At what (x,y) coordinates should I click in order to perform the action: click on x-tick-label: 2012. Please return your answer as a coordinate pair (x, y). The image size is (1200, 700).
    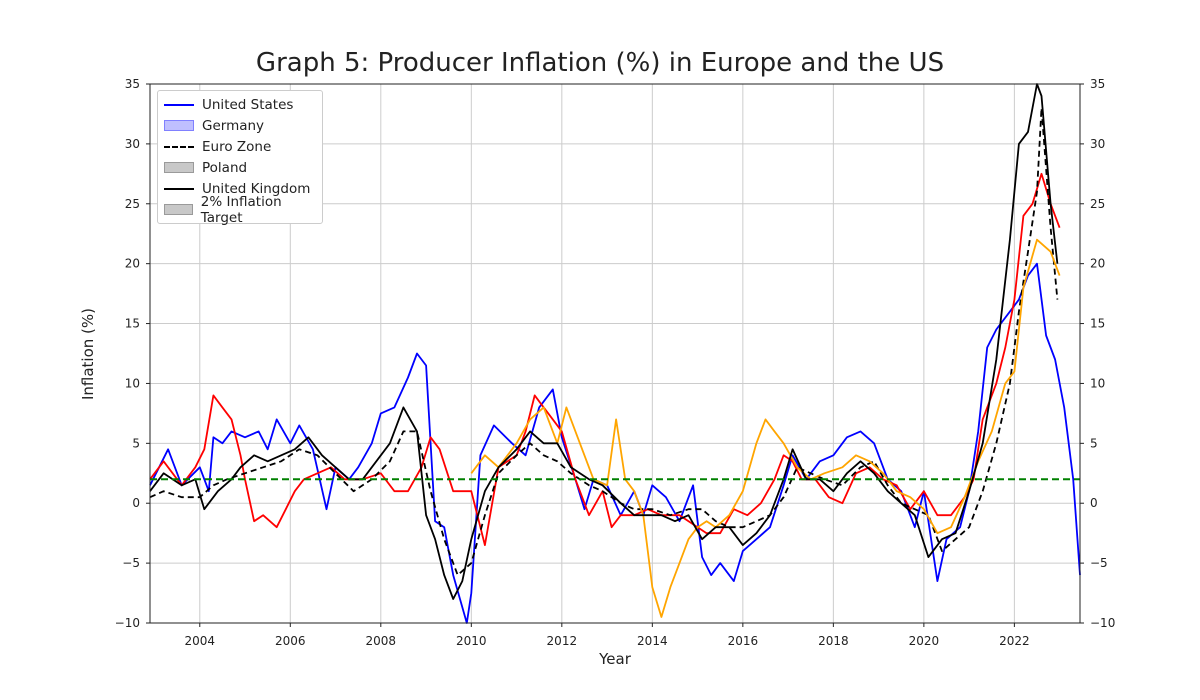
    Looking at the image, I should click on (562, 641).